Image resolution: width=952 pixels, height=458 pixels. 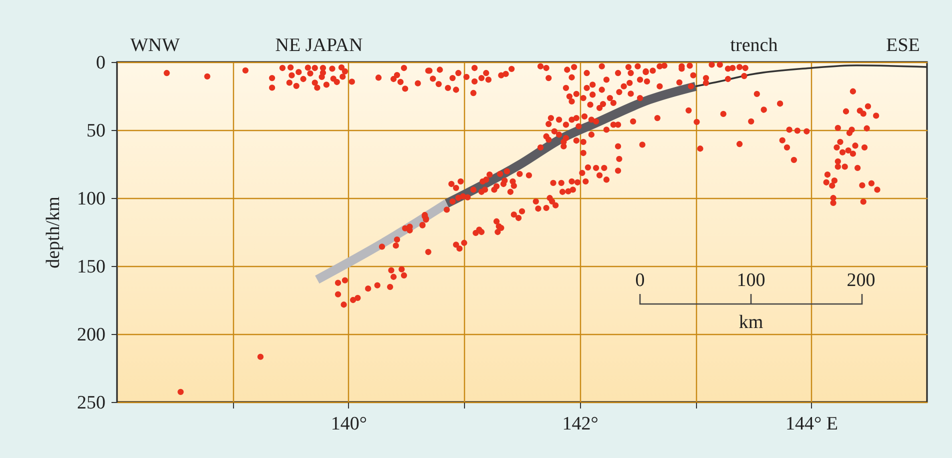 I want to click on annotation: 0, so click(x=640, y=280).